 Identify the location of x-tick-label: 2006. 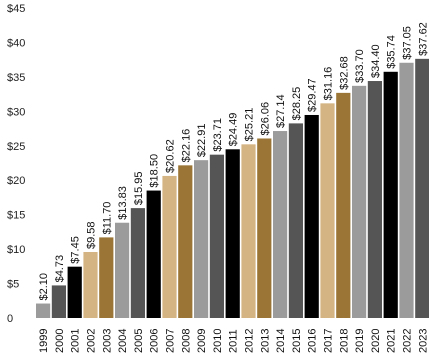
(155, 341).